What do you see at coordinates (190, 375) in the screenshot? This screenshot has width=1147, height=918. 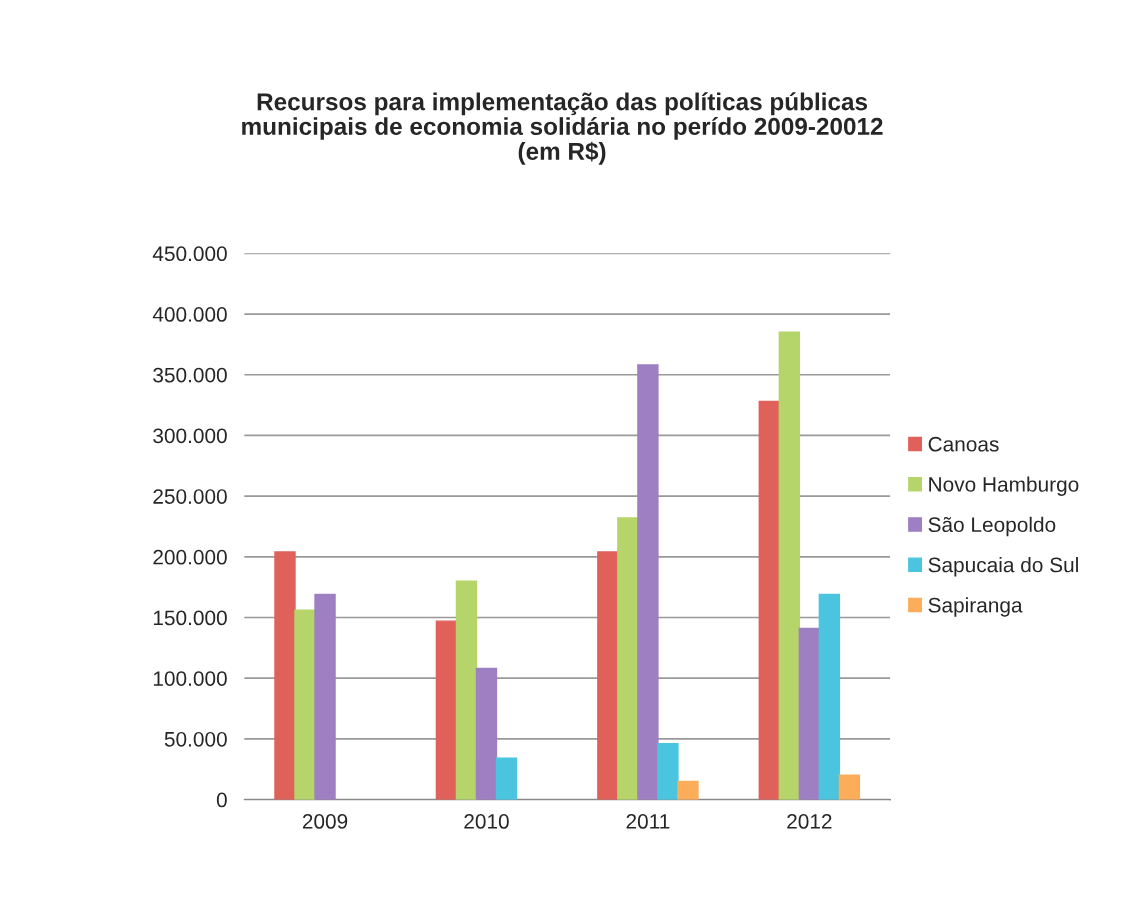 I see `y-tick-label: 350.000` at bounding box center [190, 375].